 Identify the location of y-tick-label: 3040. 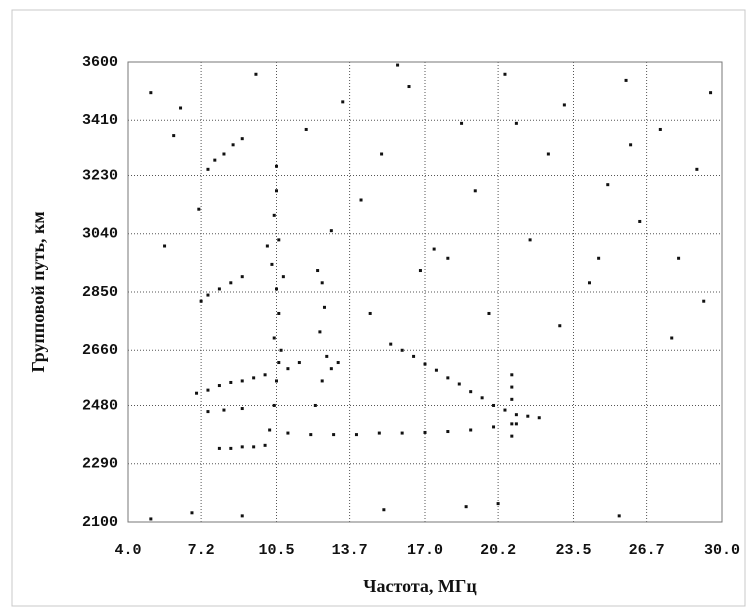
(100, 234).